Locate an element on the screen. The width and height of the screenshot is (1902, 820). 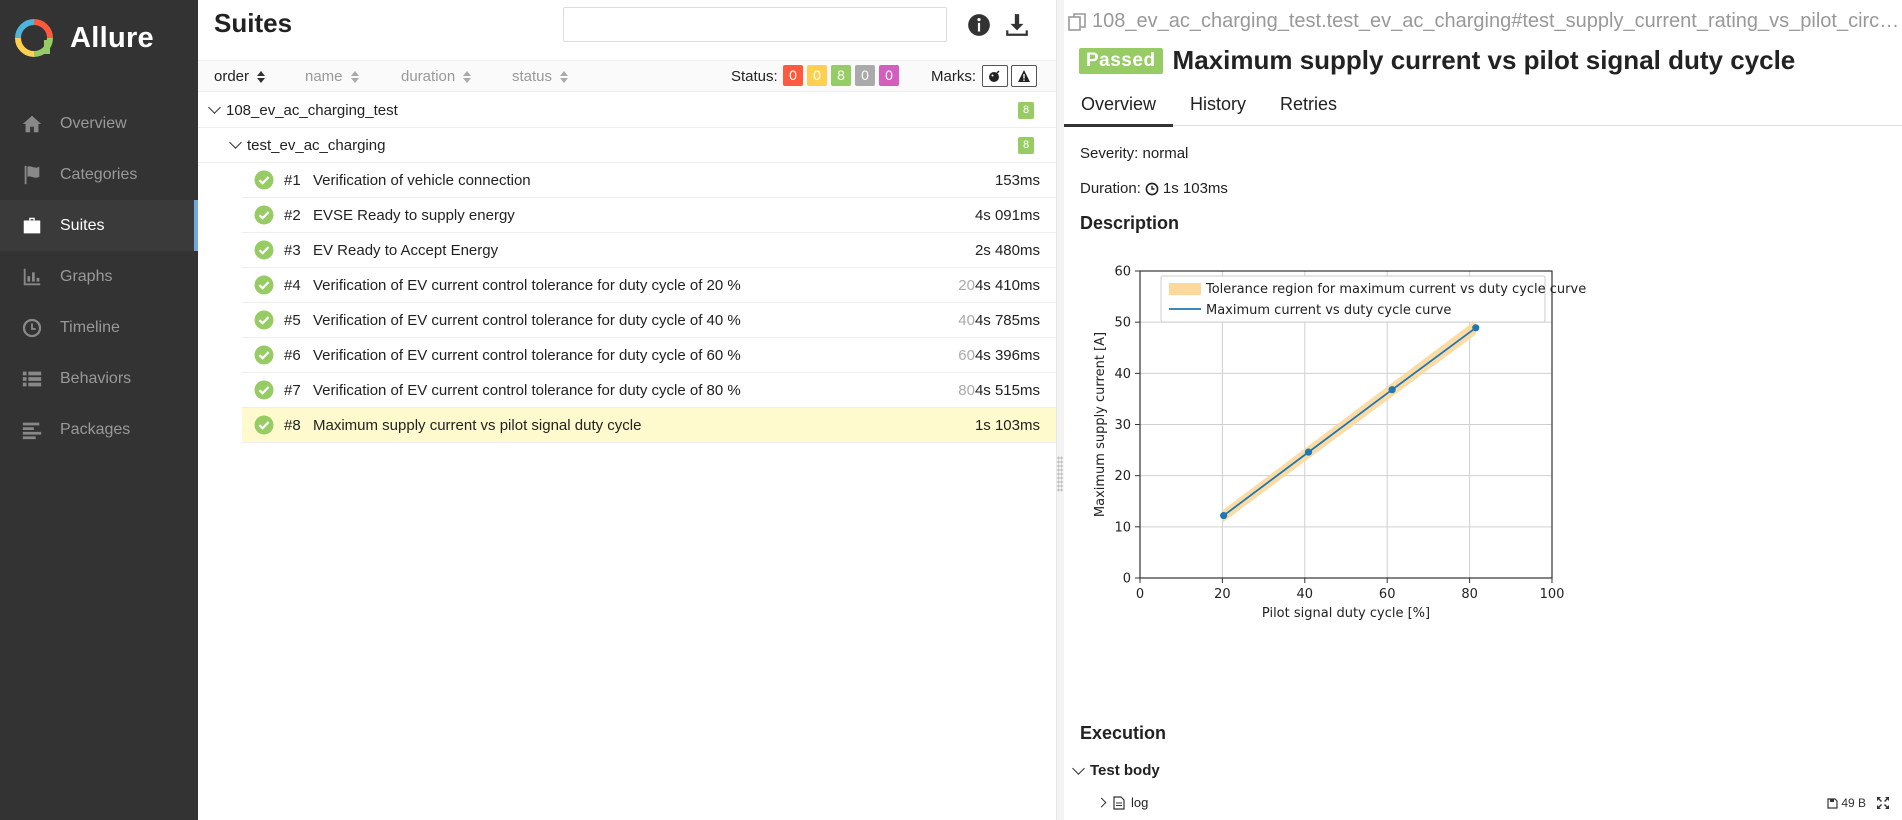
suite-subgroup-row: test_ev_ac_charging 8 is located at coordinates (627, 145).